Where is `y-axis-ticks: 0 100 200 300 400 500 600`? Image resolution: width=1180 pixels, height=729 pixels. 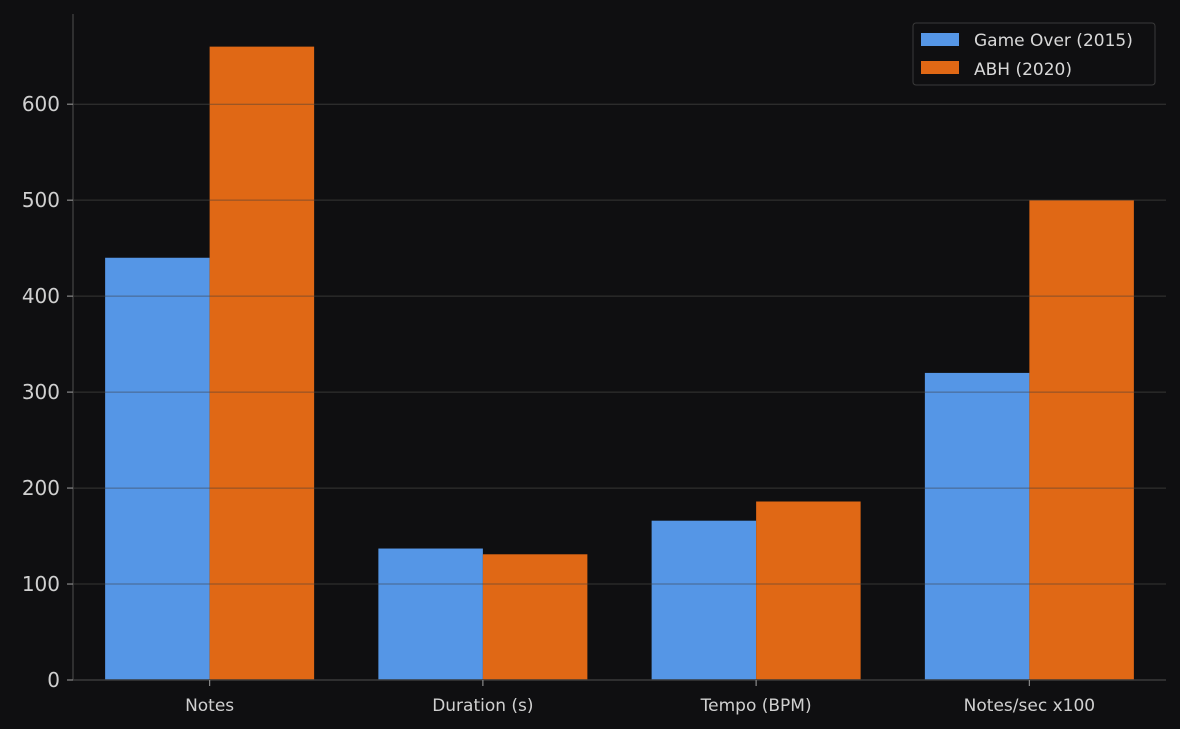 y-axis-ticks: 0 100 200 300 400 500 600 is located at coordinates (47, 392).